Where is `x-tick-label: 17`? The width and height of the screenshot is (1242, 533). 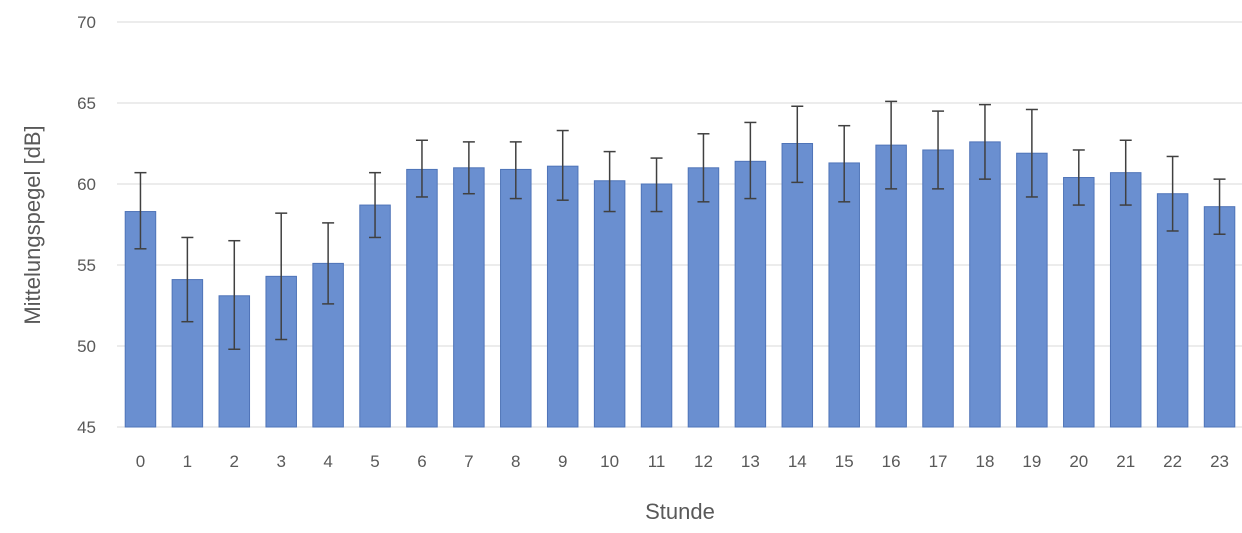
x-tick-label: 17 is located at coordinates (938, 461).